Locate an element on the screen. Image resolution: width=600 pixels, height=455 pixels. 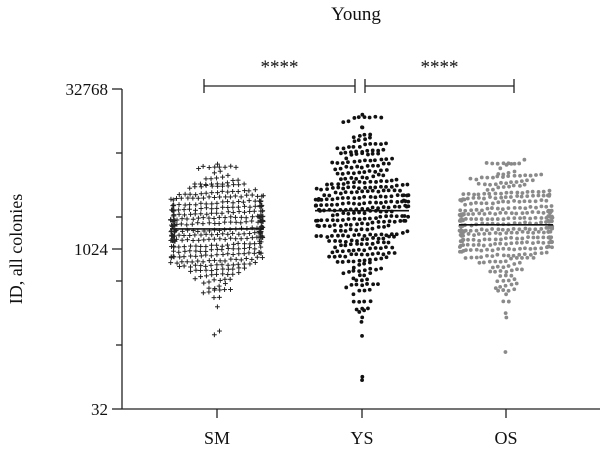
y-tick-label: 32768 is located at coordinates (87, 89).